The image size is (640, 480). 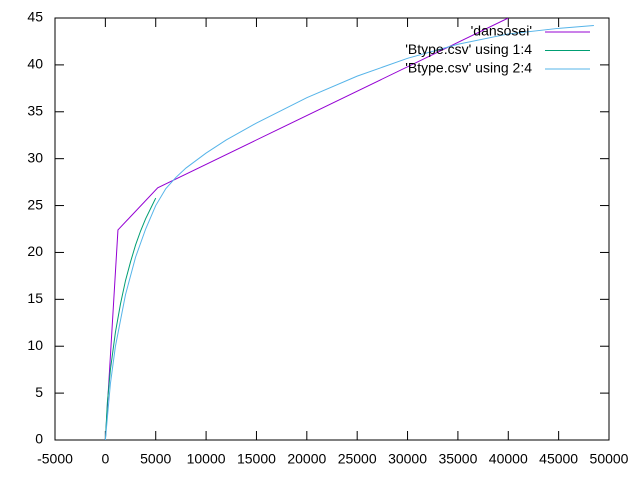 What do you see at coordinates (35, 298) in the screenshot?
I see `y-tick-label: 15` at bounding box center [35, 298].